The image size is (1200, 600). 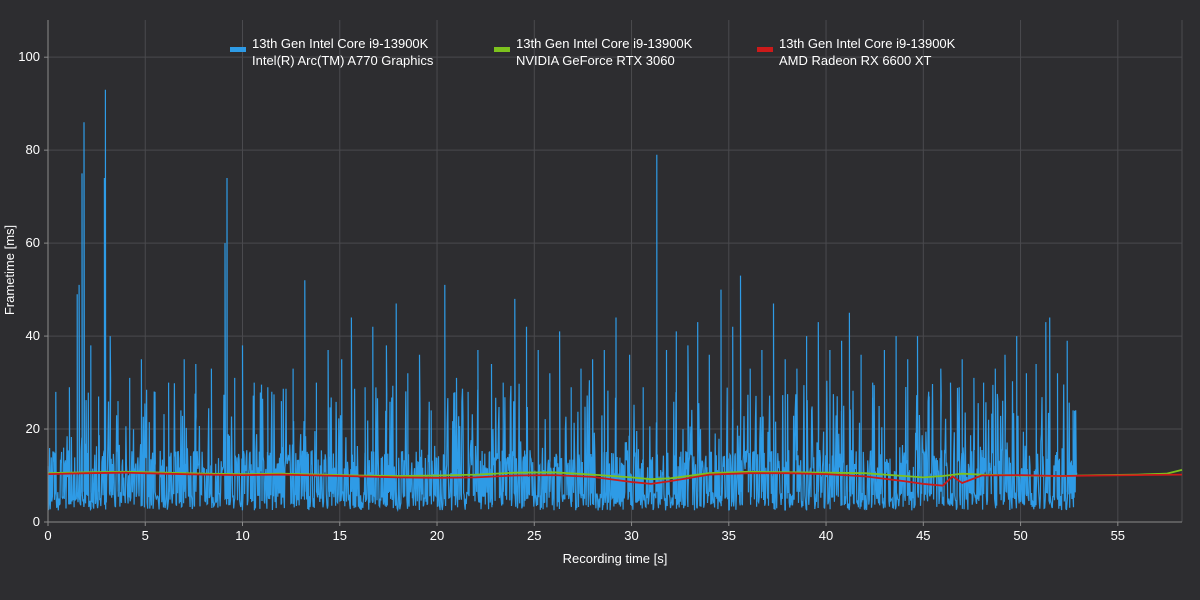 I want to click on series-line-rx-6600-xt, so click(x=615, y=479).